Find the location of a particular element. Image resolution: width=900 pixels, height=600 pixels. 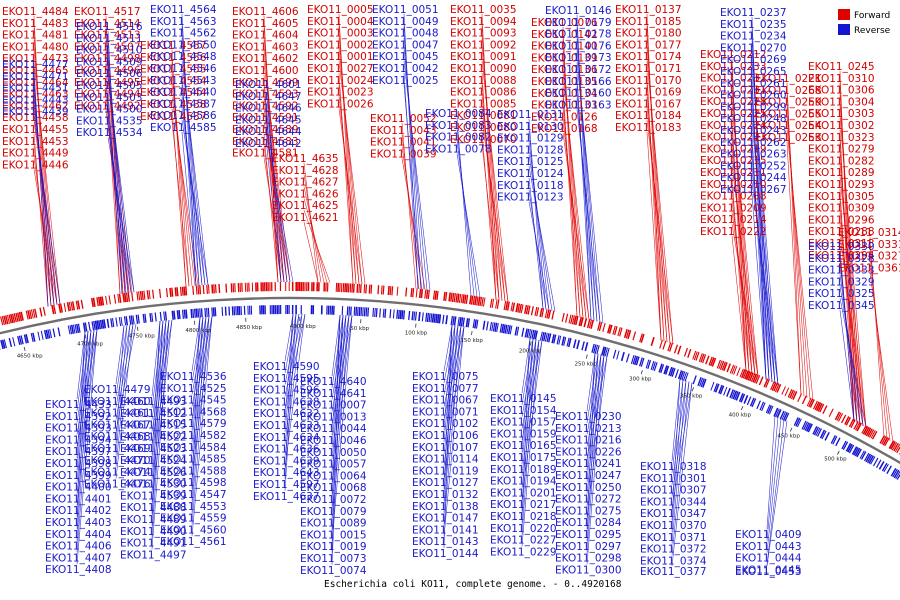

gene-label: EKO11_4586 is located at coordinates (183, 116).